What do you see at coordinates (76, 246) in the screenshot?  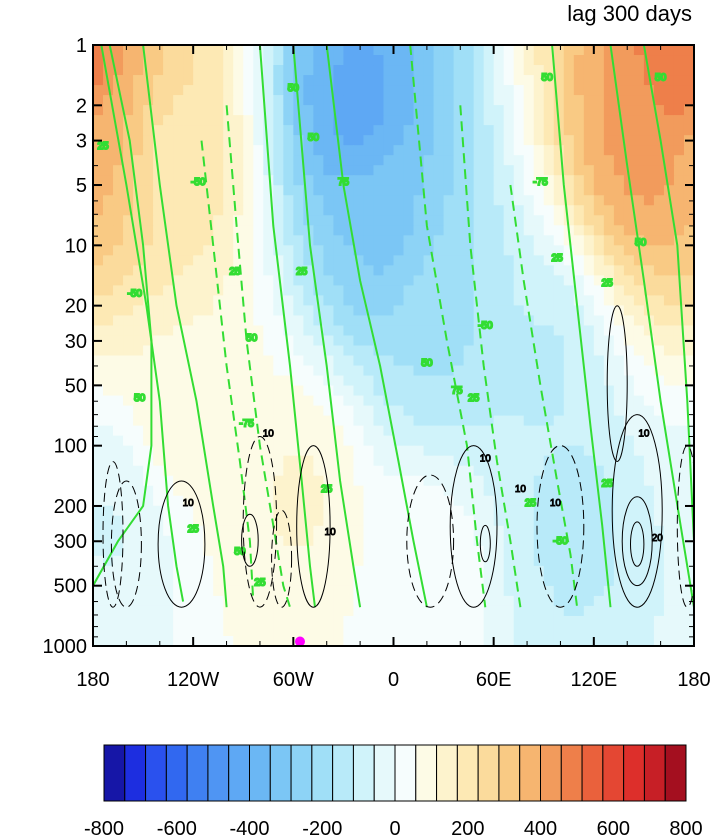 I see `y-tick-label: 10` at bounding box center [76, 246].